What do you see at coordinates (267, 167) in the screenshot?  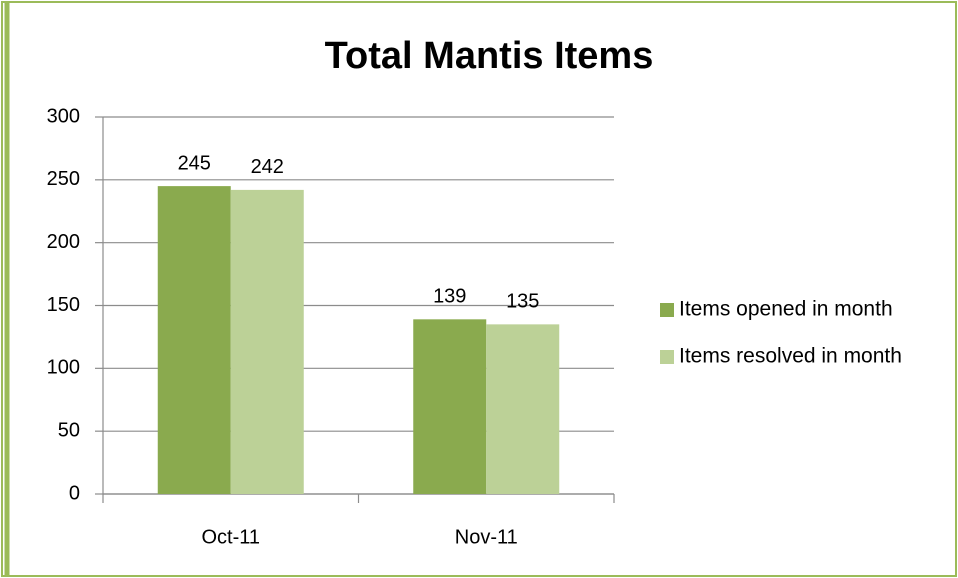 I see `data-label: 242` at bounding box center [267, 167].